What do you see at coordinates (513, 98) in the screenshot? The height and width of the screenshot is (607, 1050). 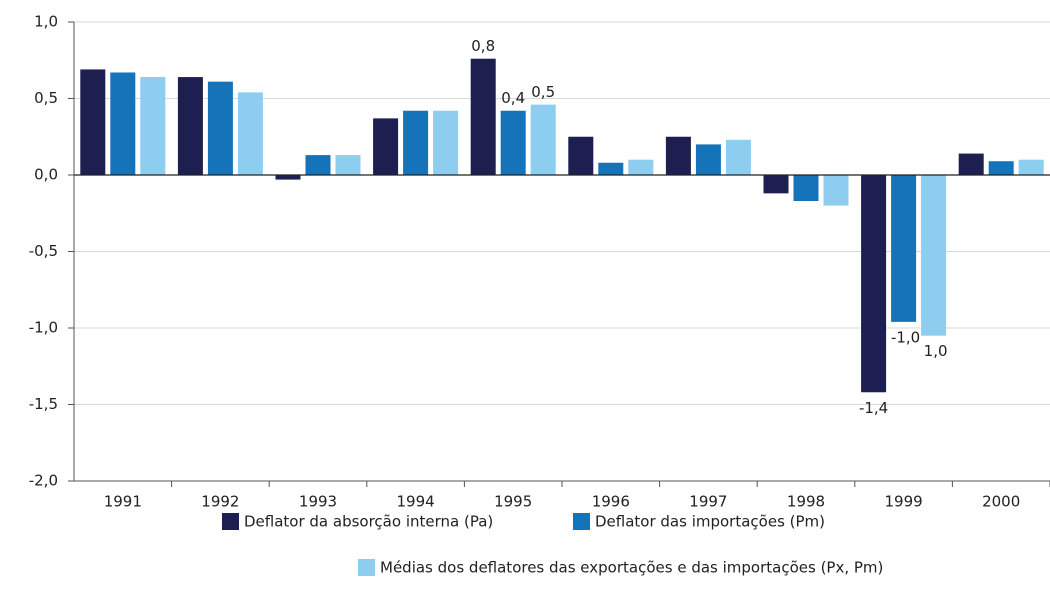 I see `data-label: 0,4` at bounding box center [513, 98].